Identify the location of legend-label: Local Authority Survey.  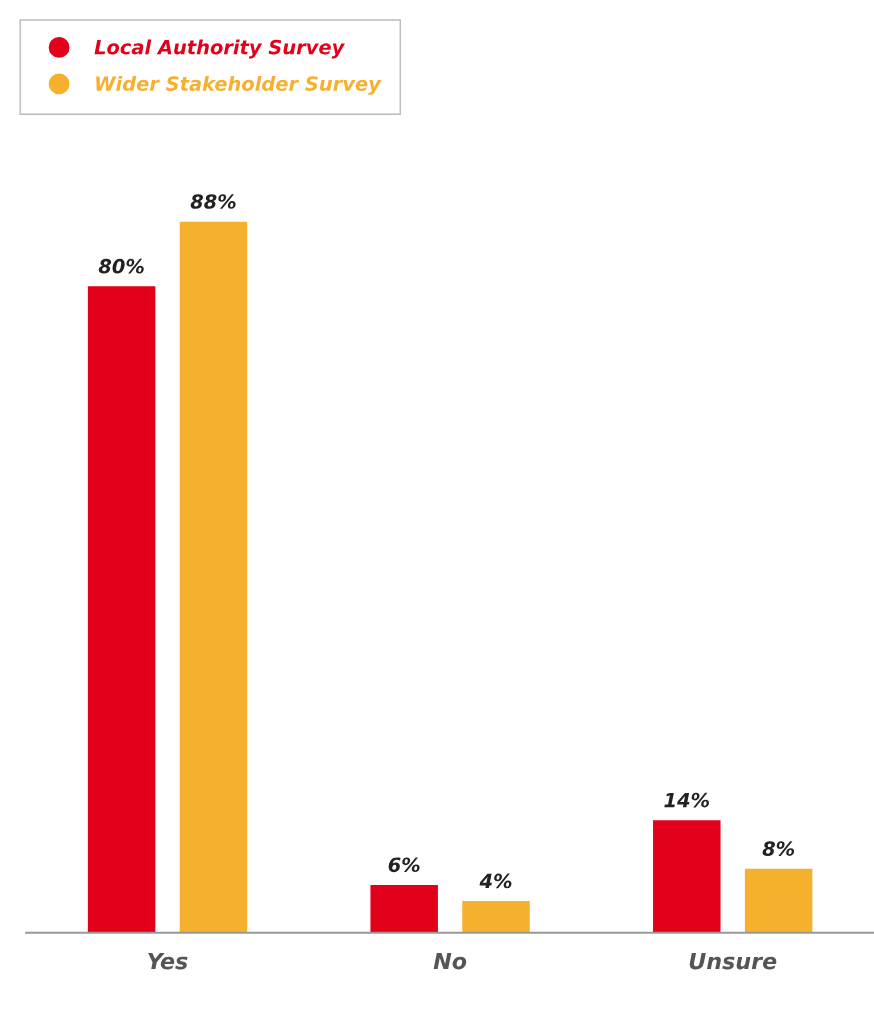
(219, 49).